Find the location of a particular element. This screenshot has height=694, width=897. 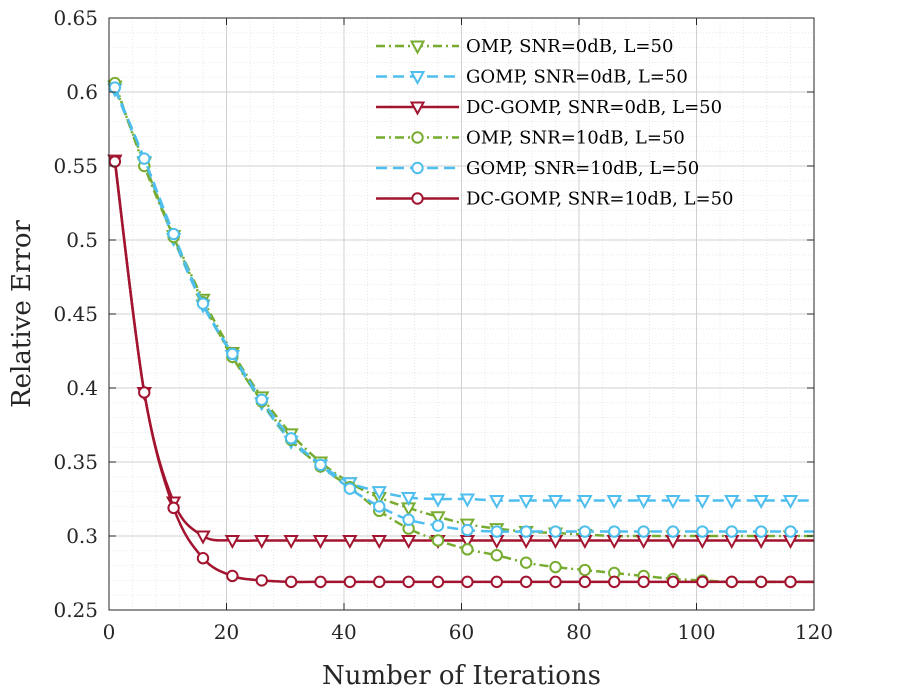

y-tick-label: 0.55 is located at coordinates (75, 166).